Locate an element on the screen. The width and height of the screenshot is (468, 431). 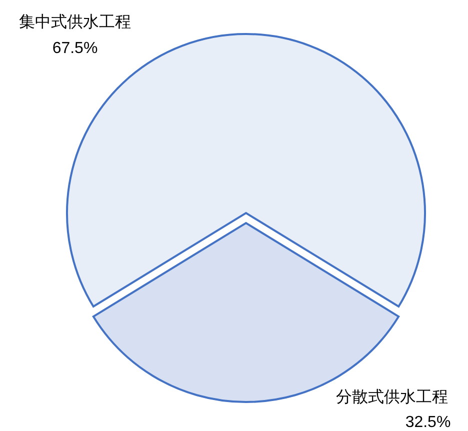
slice-label: 分散式供水工程 is located at coordinates (392, 396).